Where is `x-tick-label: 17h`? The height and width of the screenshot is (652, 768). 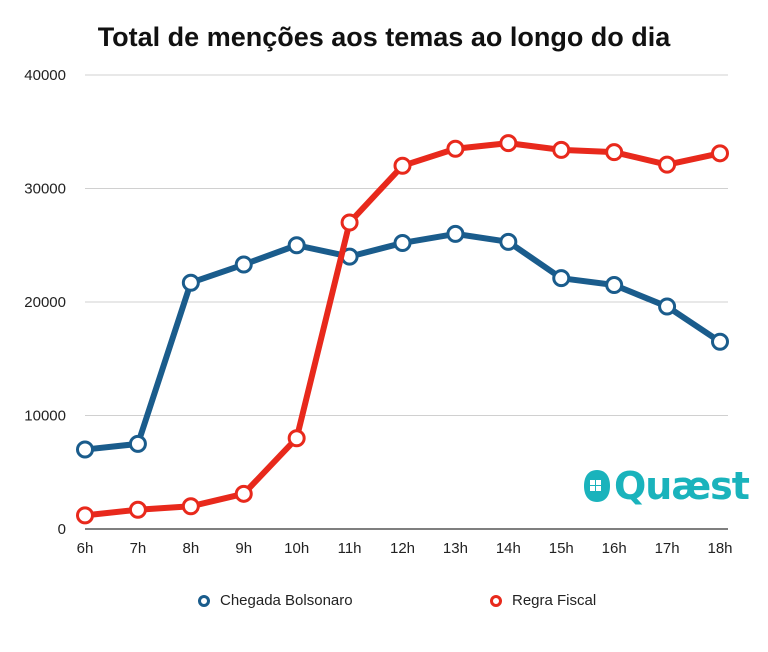
x-tick-label: 17h is located at coordinates (667, 548).